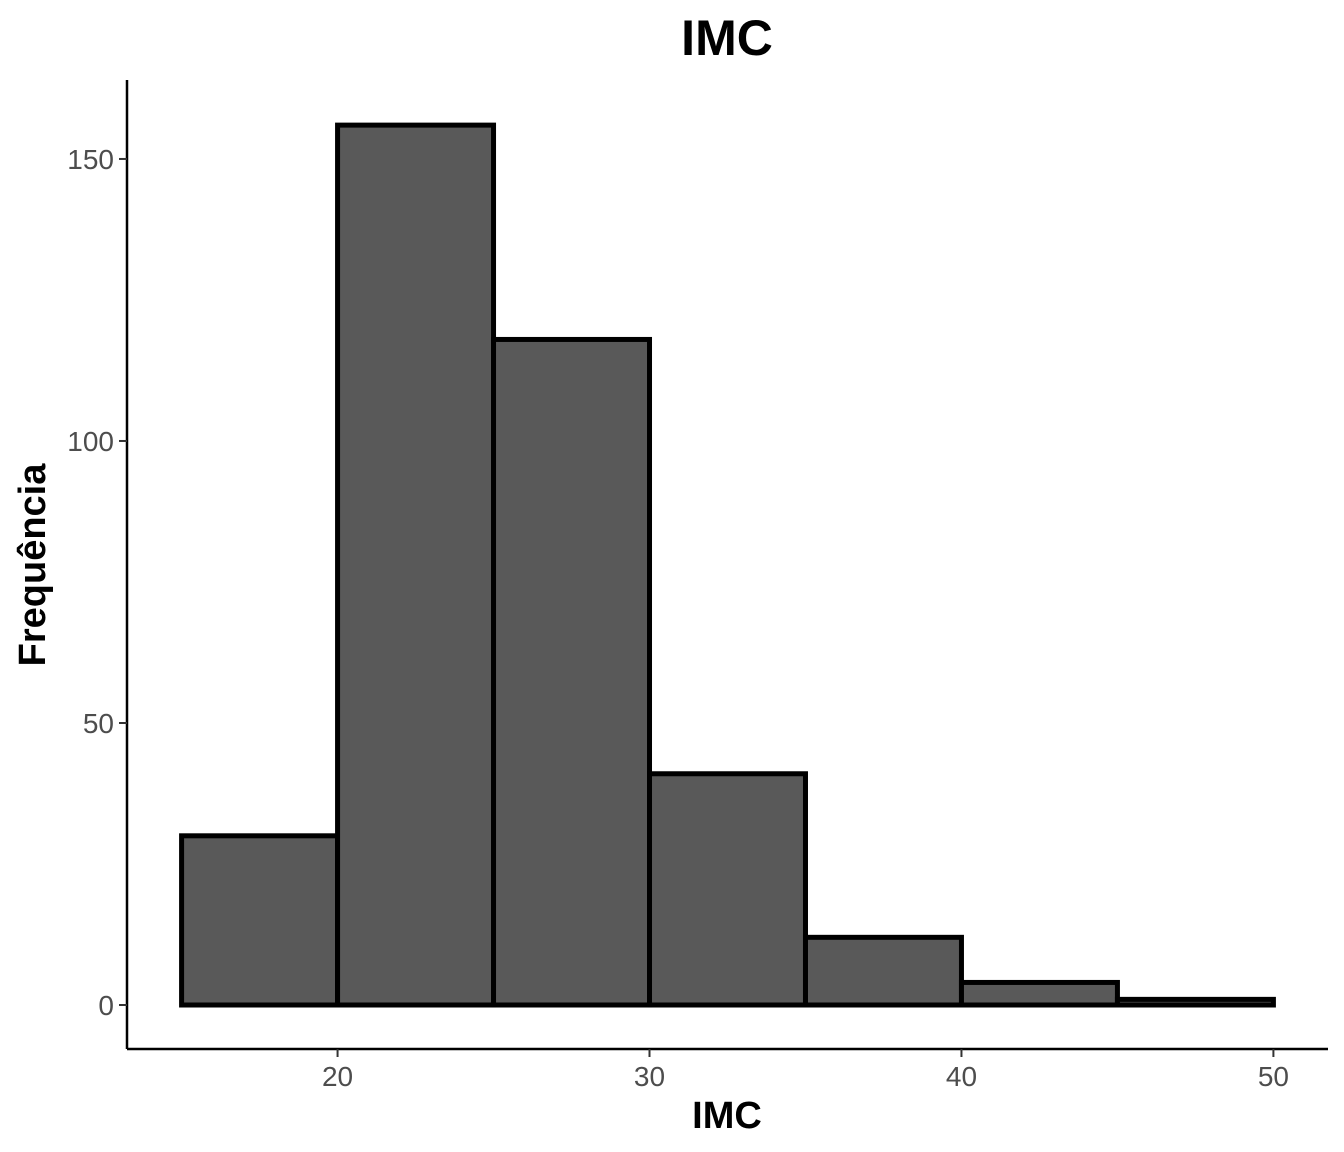 The width and height of the screenshot is (1344, 1152). Describe the element at coordinates (98, 723) in the screenshot. I see `y-tick-label: 50` at that location.